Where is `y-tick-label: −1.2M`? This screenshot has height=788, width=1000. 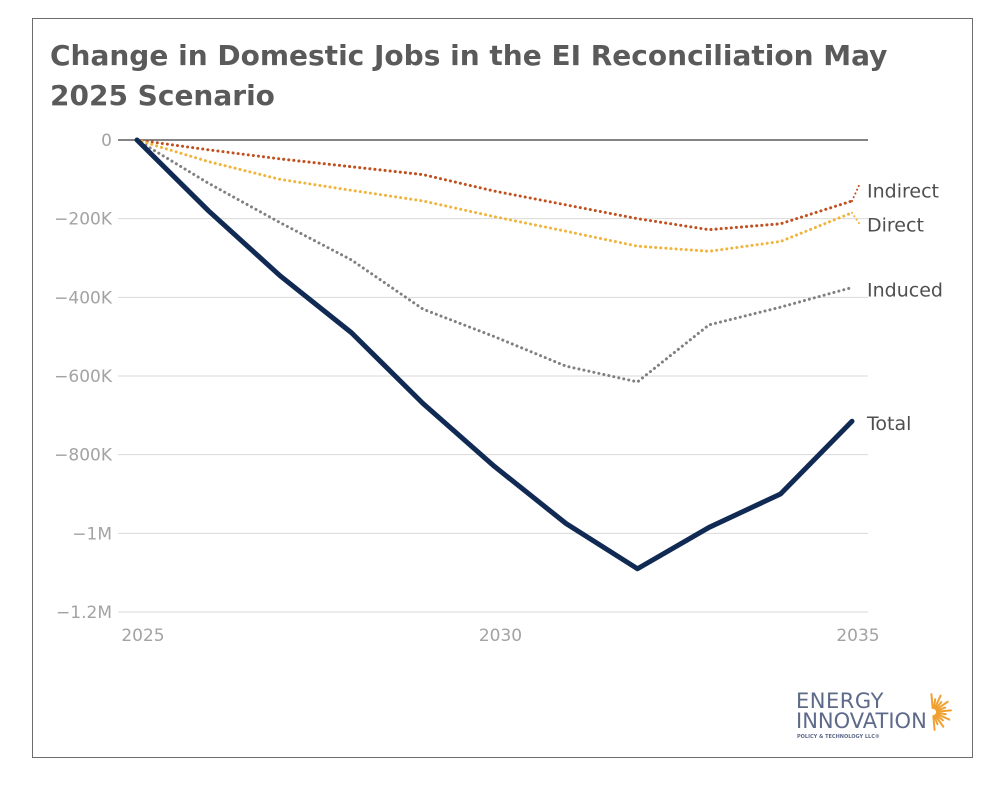
y-tick-label: −1.2M is located at coordinates (84, 613).